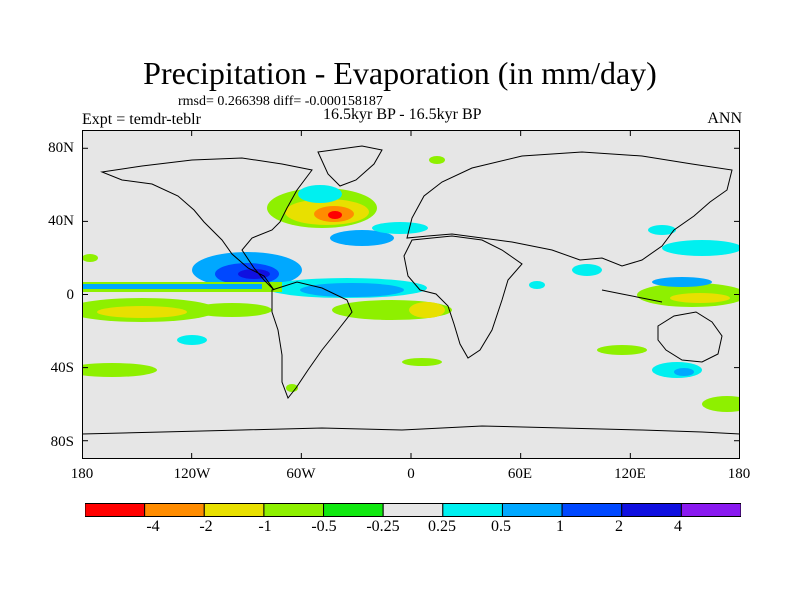 The height and width of the screenshot is (600, 800). What do you see at coordinates (724, 118) in the screenshot?
I see `season-label: ANN` at bounding box center [724, 118].